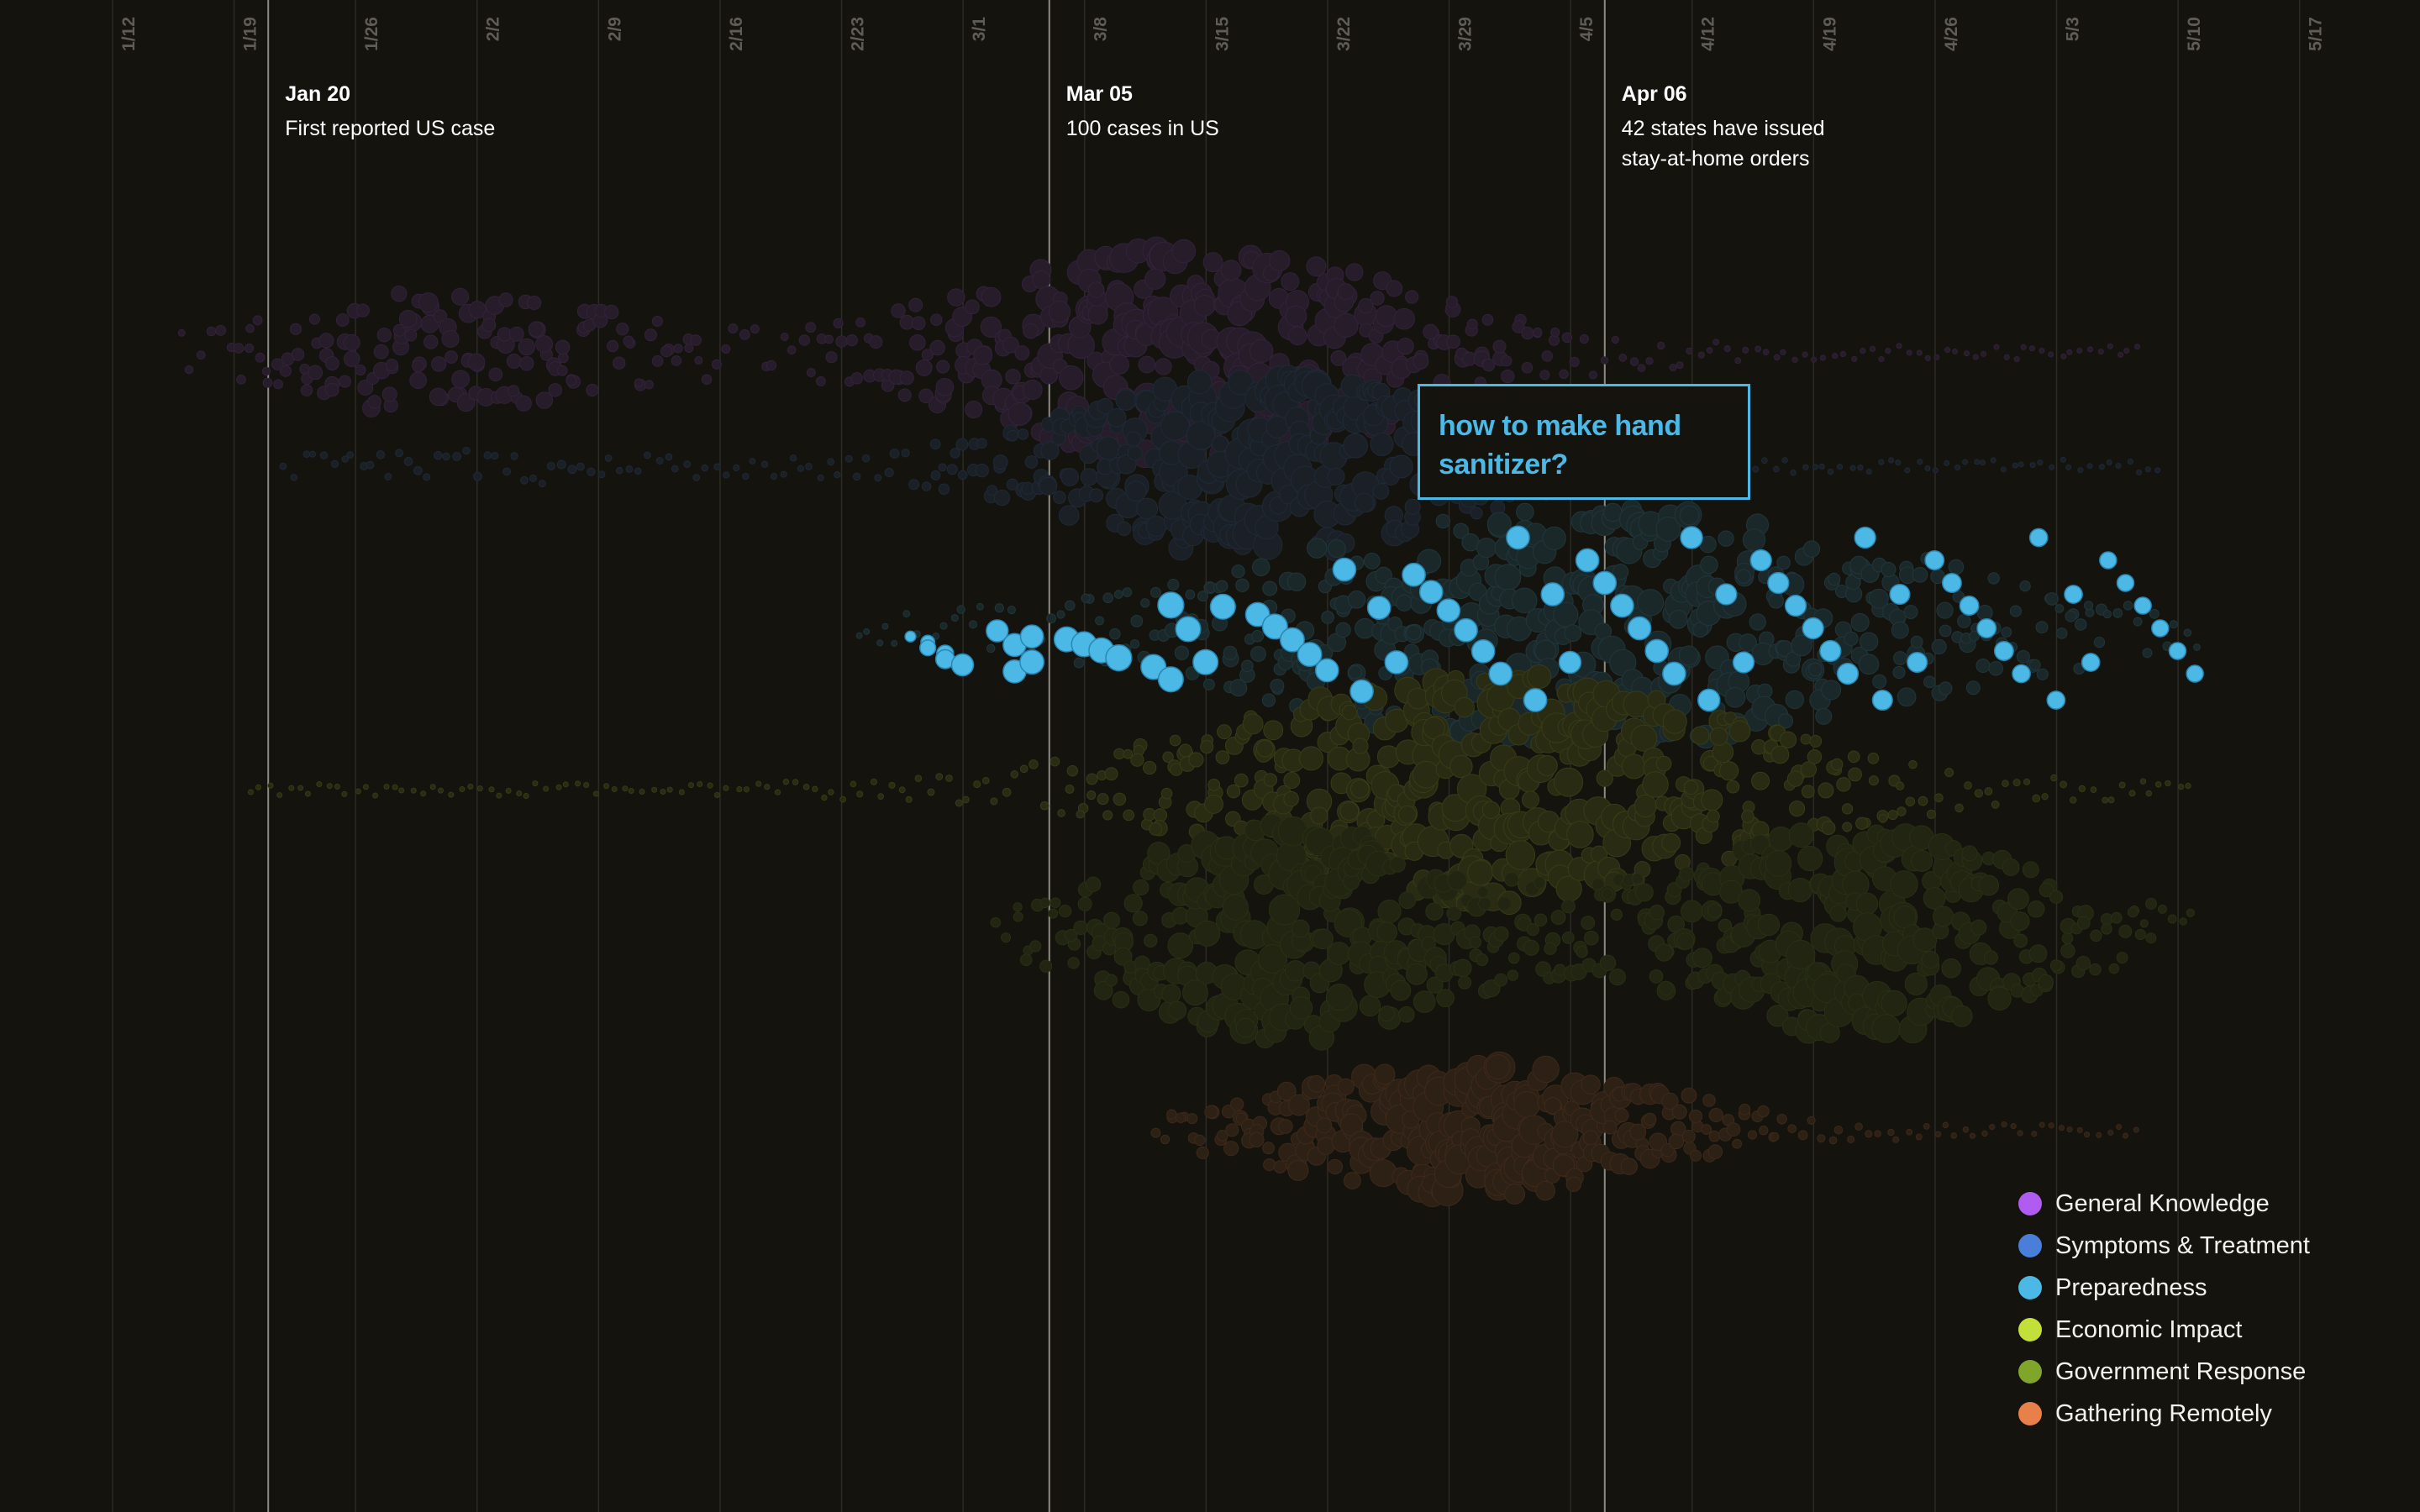 This screenshot has height=1512, width=2420. I want to click on legend-item: Symptoms & Treatment, so click(2194, 1246).